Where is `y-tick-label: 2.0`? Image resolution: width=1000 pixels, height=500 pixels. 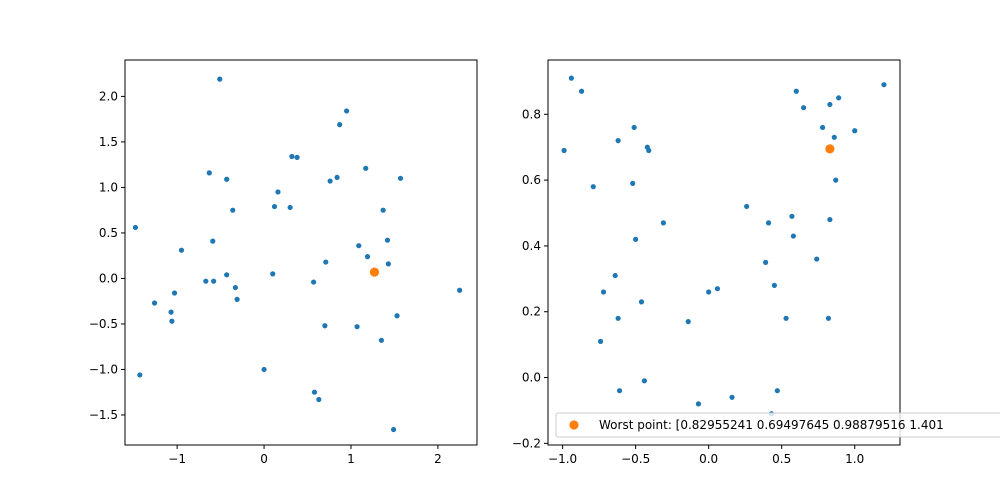 y-tick-label: 2.0 is located at coordinates (108, 96).